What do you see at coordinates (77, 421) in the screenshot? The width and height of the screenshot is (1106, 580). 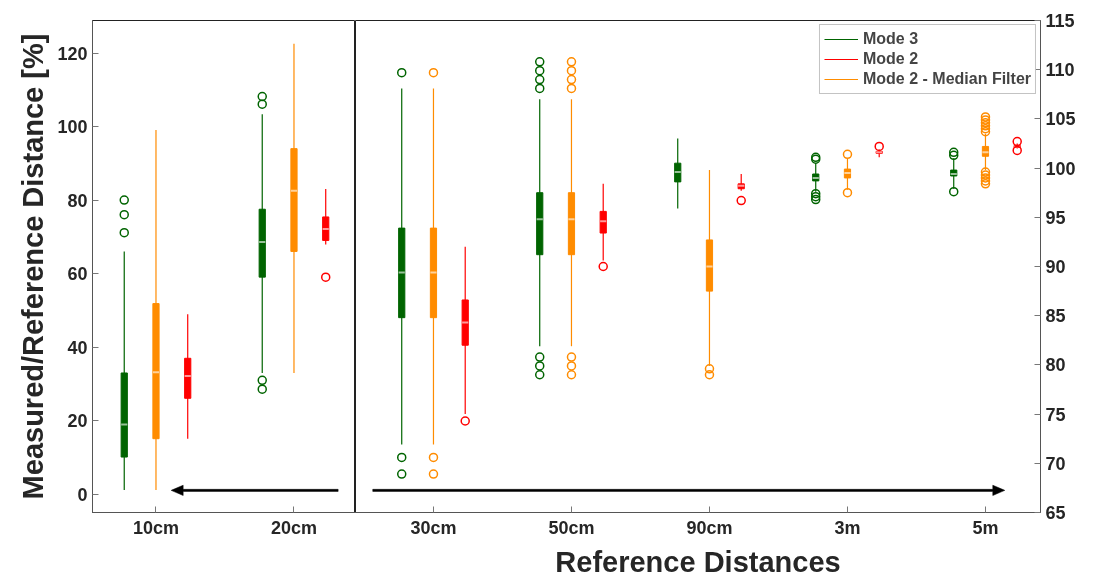 I see `y-tick-label: 20` at bounding box center [77, 421].